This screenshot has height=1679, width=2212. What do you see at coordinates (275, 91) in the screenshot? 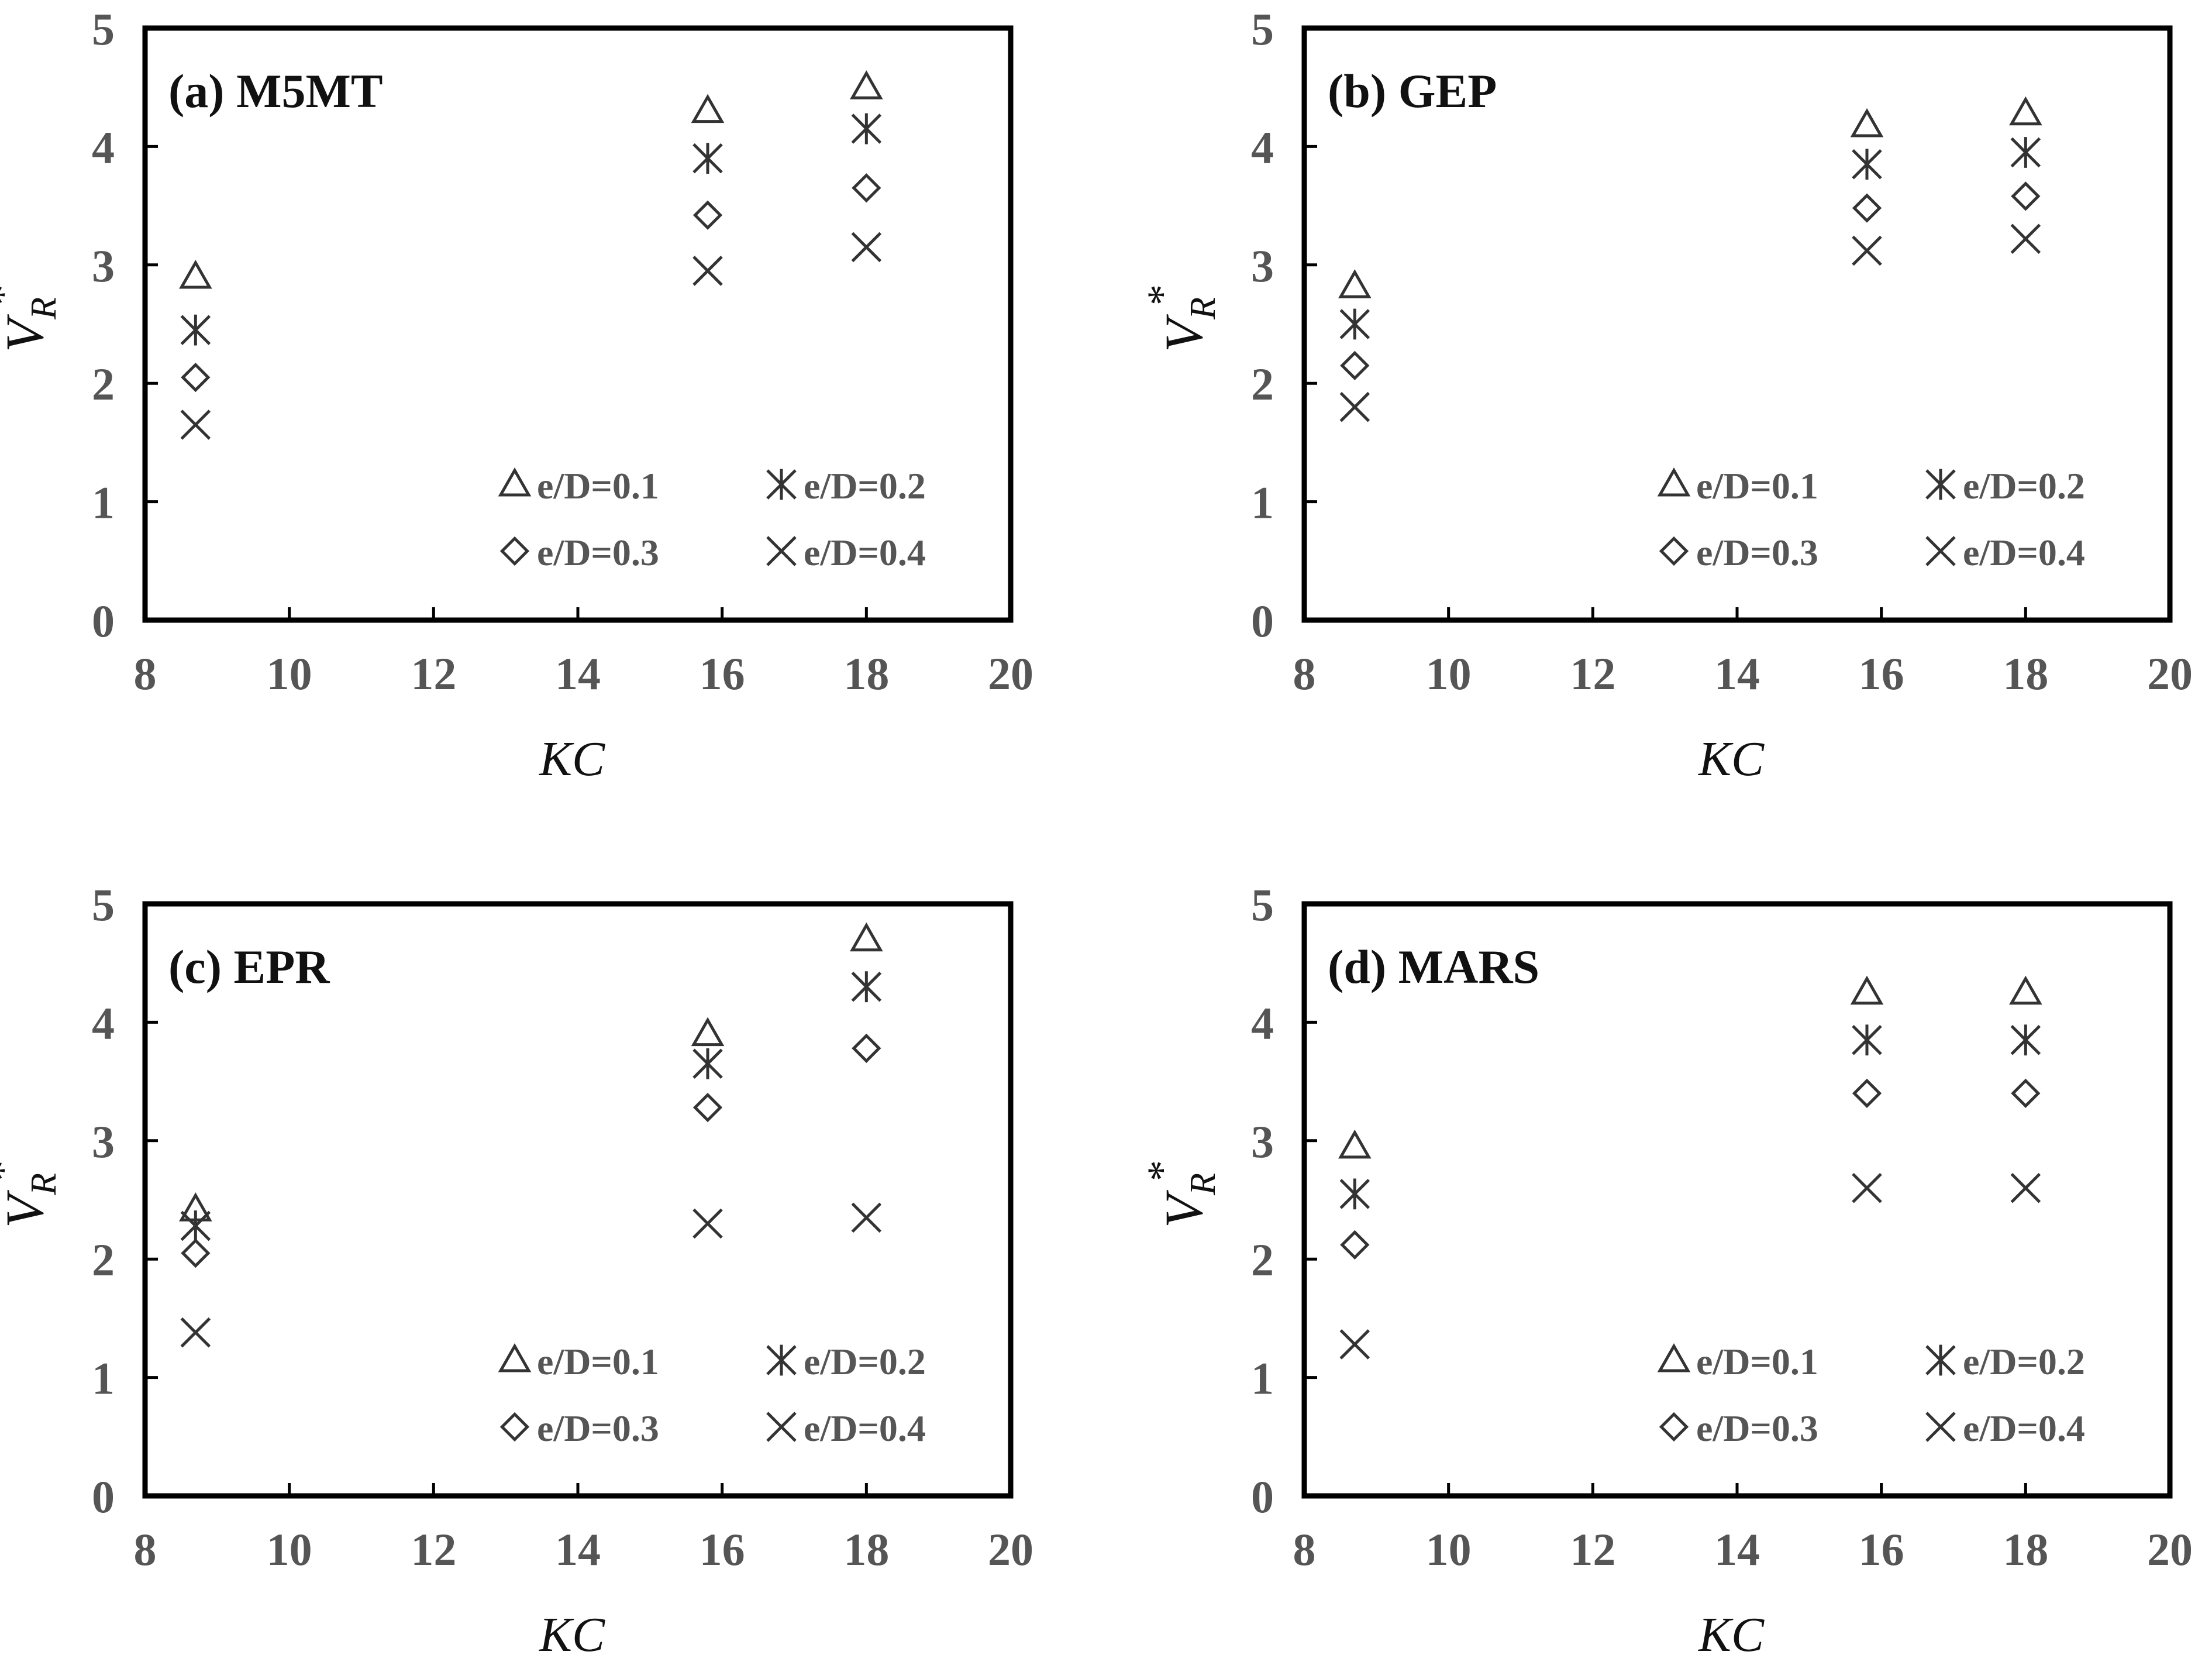
I see `panel-title: (a) M5MT` at bounding box center [275, 91].